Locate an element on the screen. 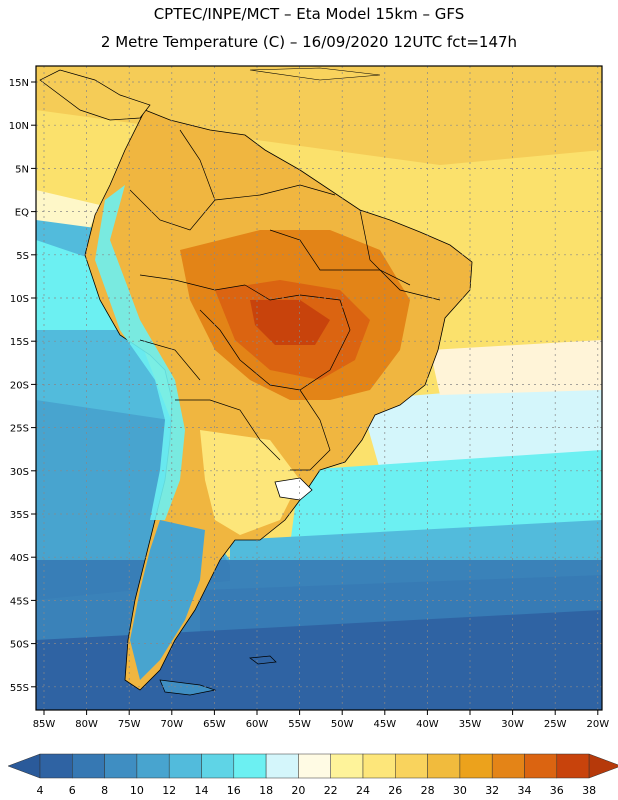  peak-heat-zone is located at coordinates (290, 322).